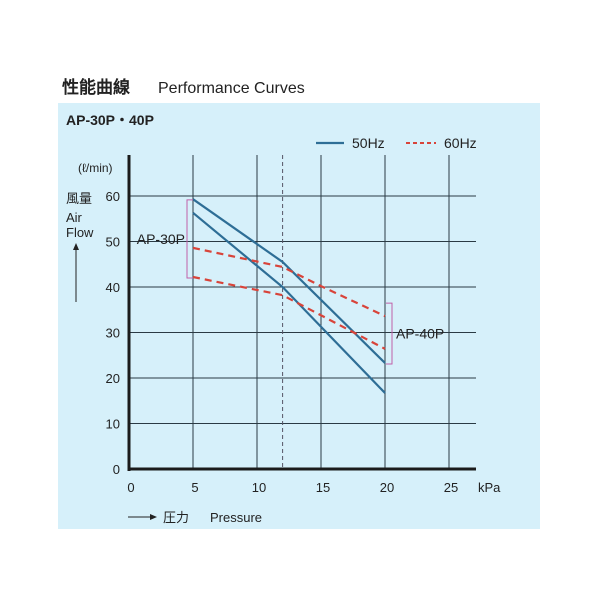 This screenshot has width=600, height=600. Describe the element at coordinates (161, 239) in the screenshot. I see `annotation-ap-30p: AP-30P` at that location.